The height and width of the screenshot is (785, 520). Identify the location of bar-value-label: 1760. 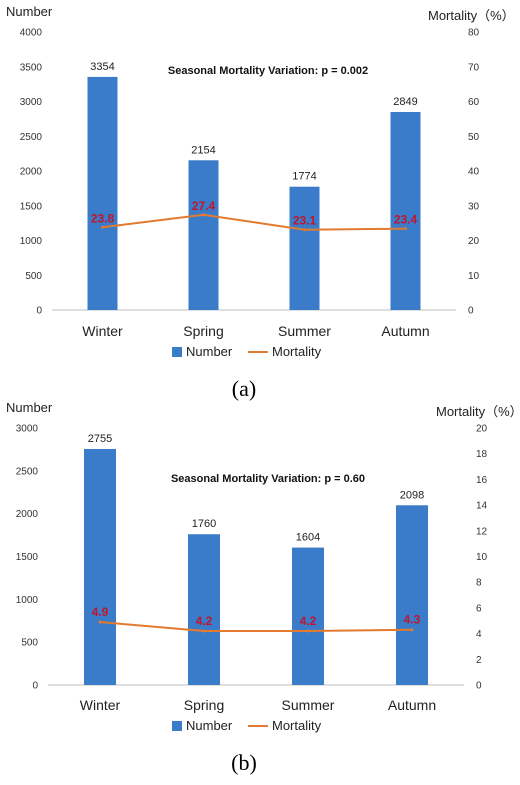
(204, 524).